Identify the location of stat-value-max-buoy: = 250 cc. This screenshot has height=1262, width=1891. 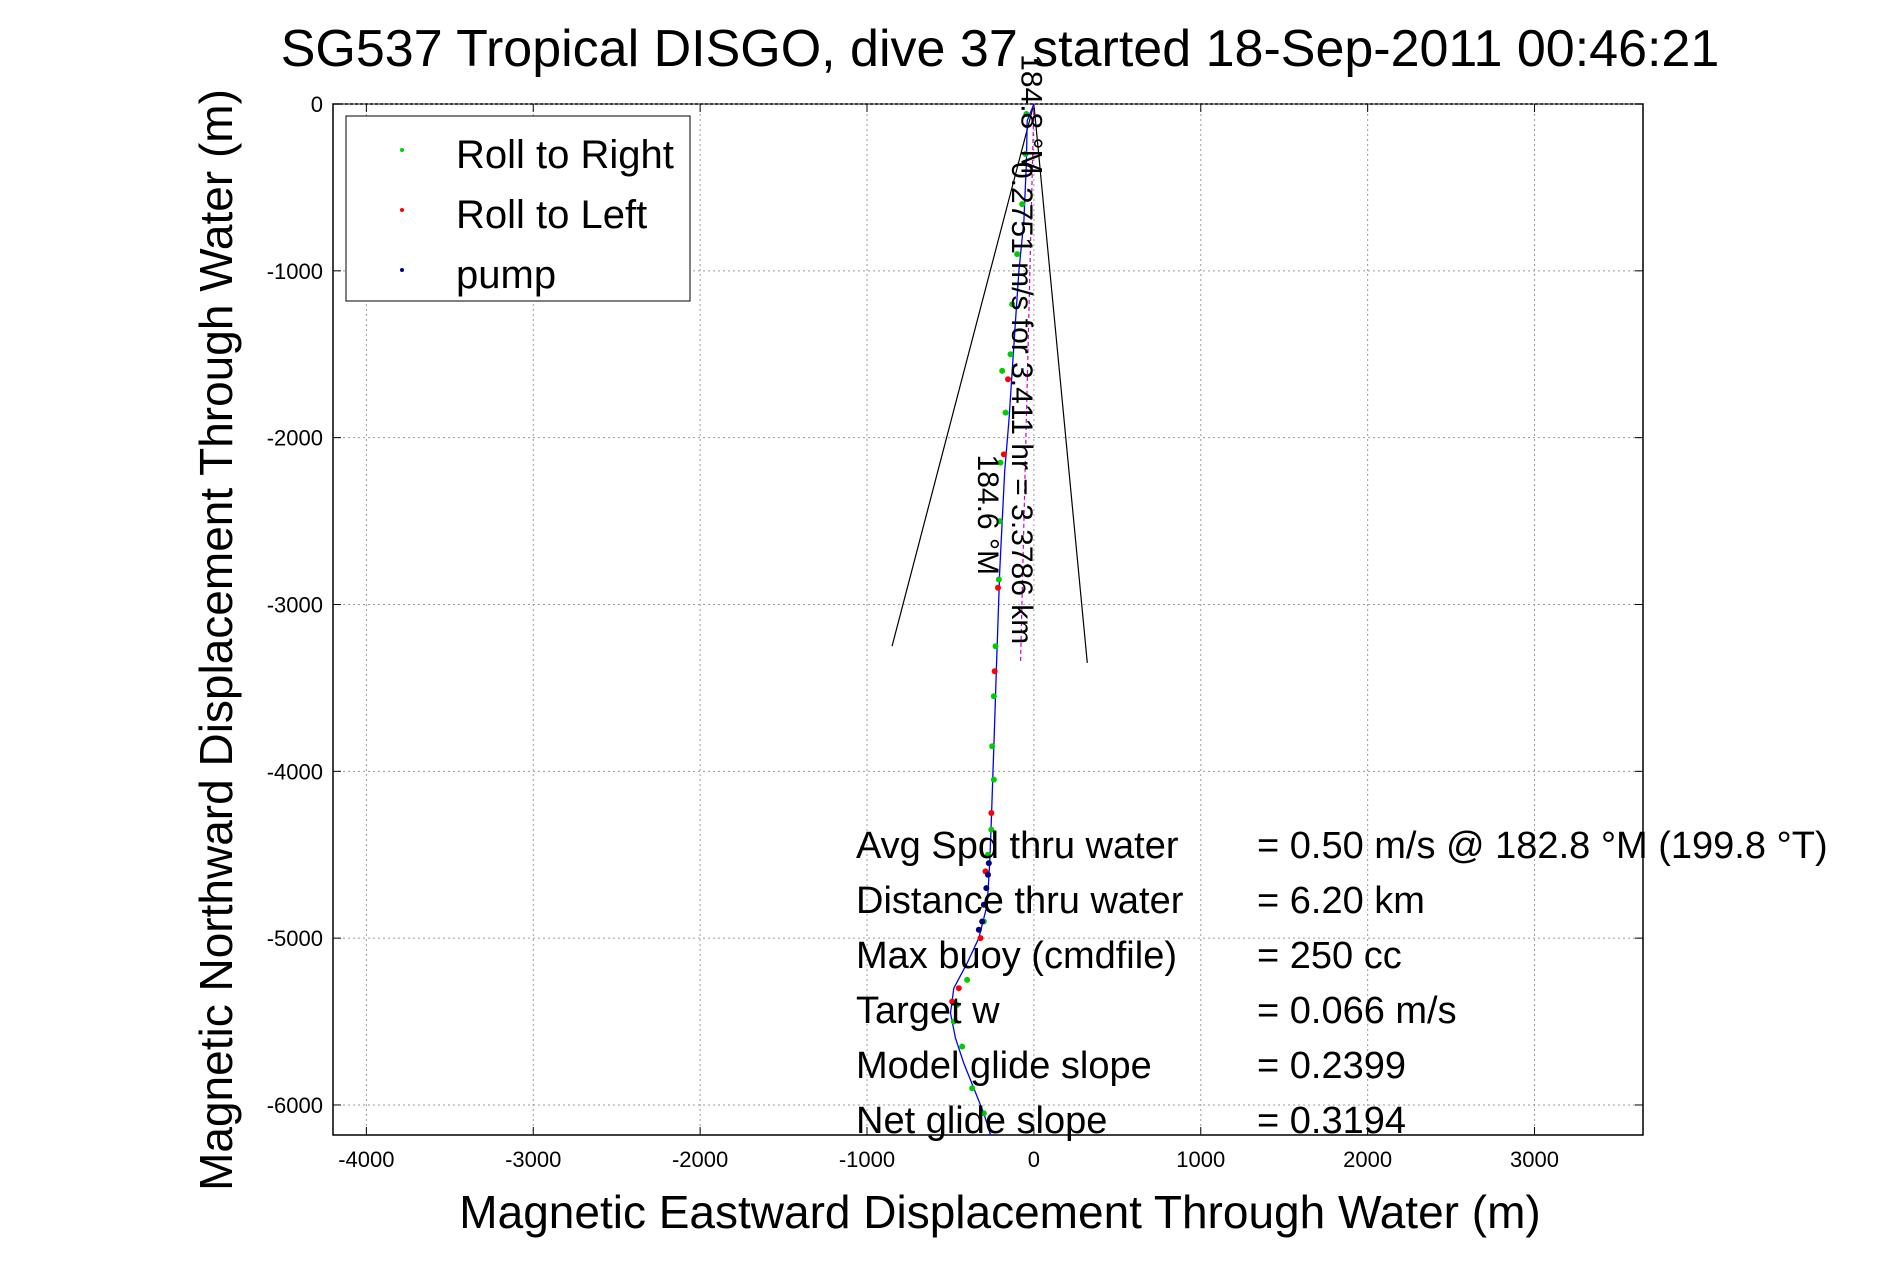
(1329, 956).